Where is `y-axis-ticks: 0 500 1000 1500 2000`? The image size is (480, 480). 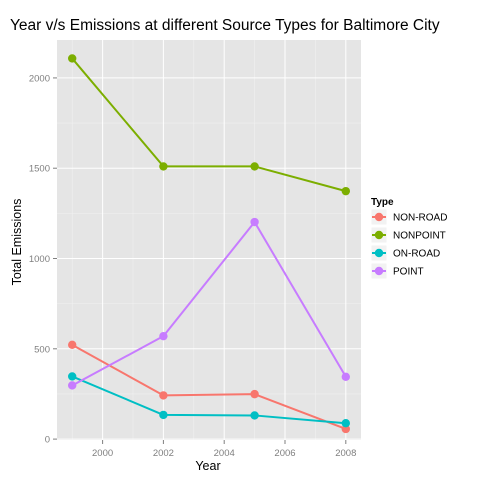 y-axis-ticks: 0 500 1000 1500 2000 is located at coordinates (43, 259).